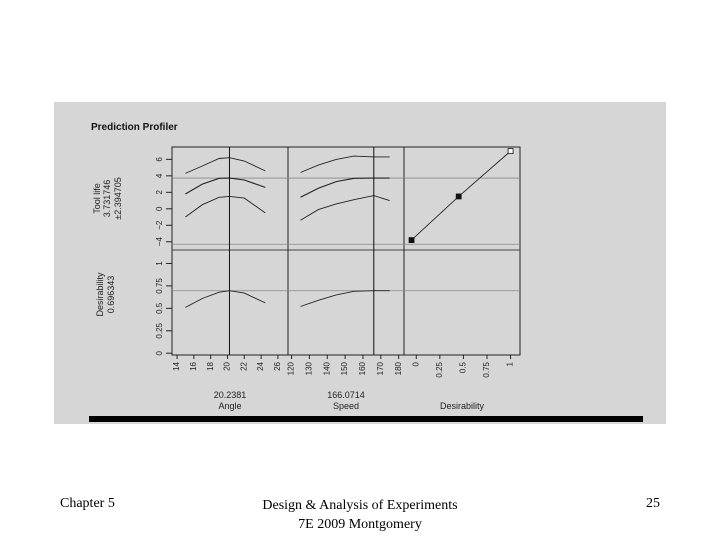 The width and height of the screenshot is (720, 540). What do you see at coordinates (510, 363) in the screenshot?
I see `x-tick-label: 1` at bounding box center [510, 363].